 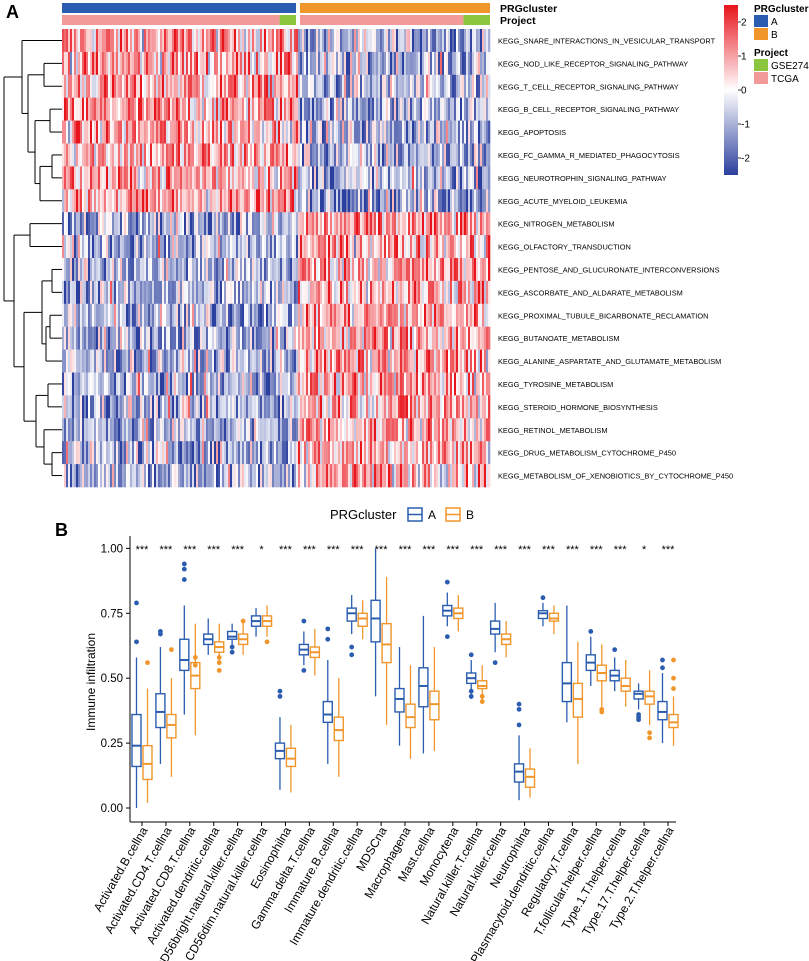 What do you see at coordinates (112, 549) in the screenshot?
I see `y-tick-label: 1.00` at bounding box center [112, 549].